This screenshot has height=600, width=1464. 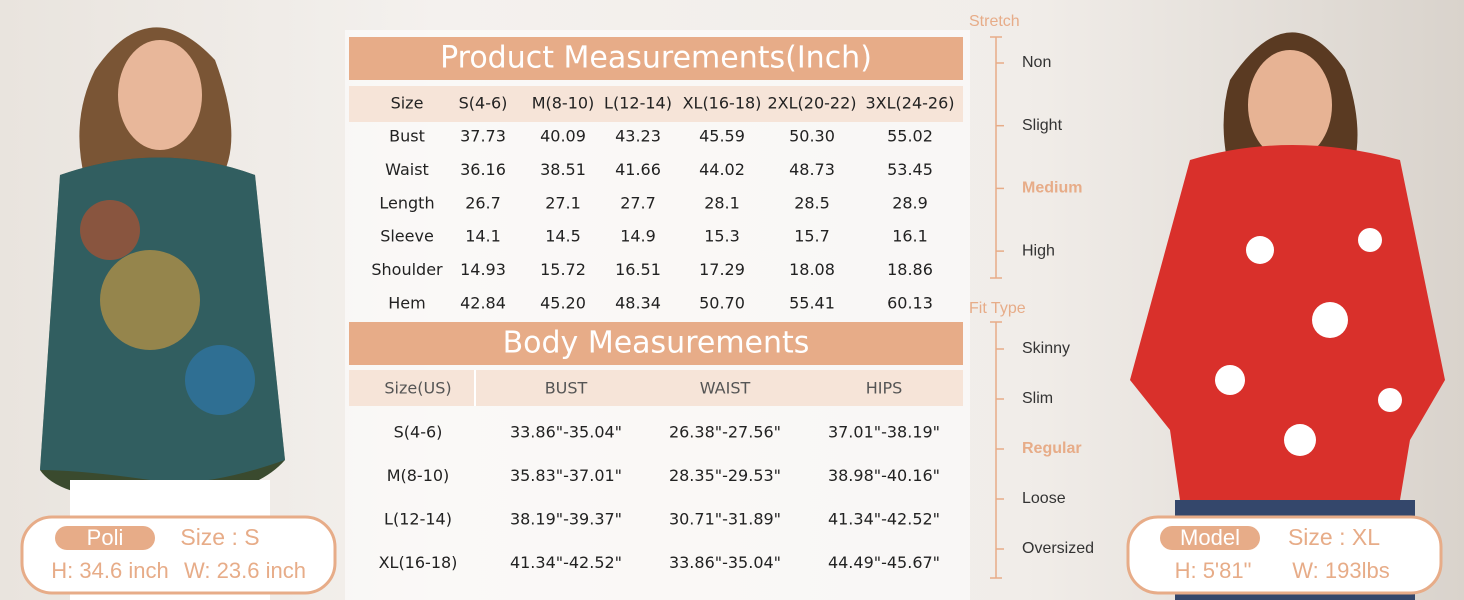 What do you see at coordinates (1213, 570) in the screenshot?
I see `model-height: H: 5'81"` at bounding box center [1213, 570].